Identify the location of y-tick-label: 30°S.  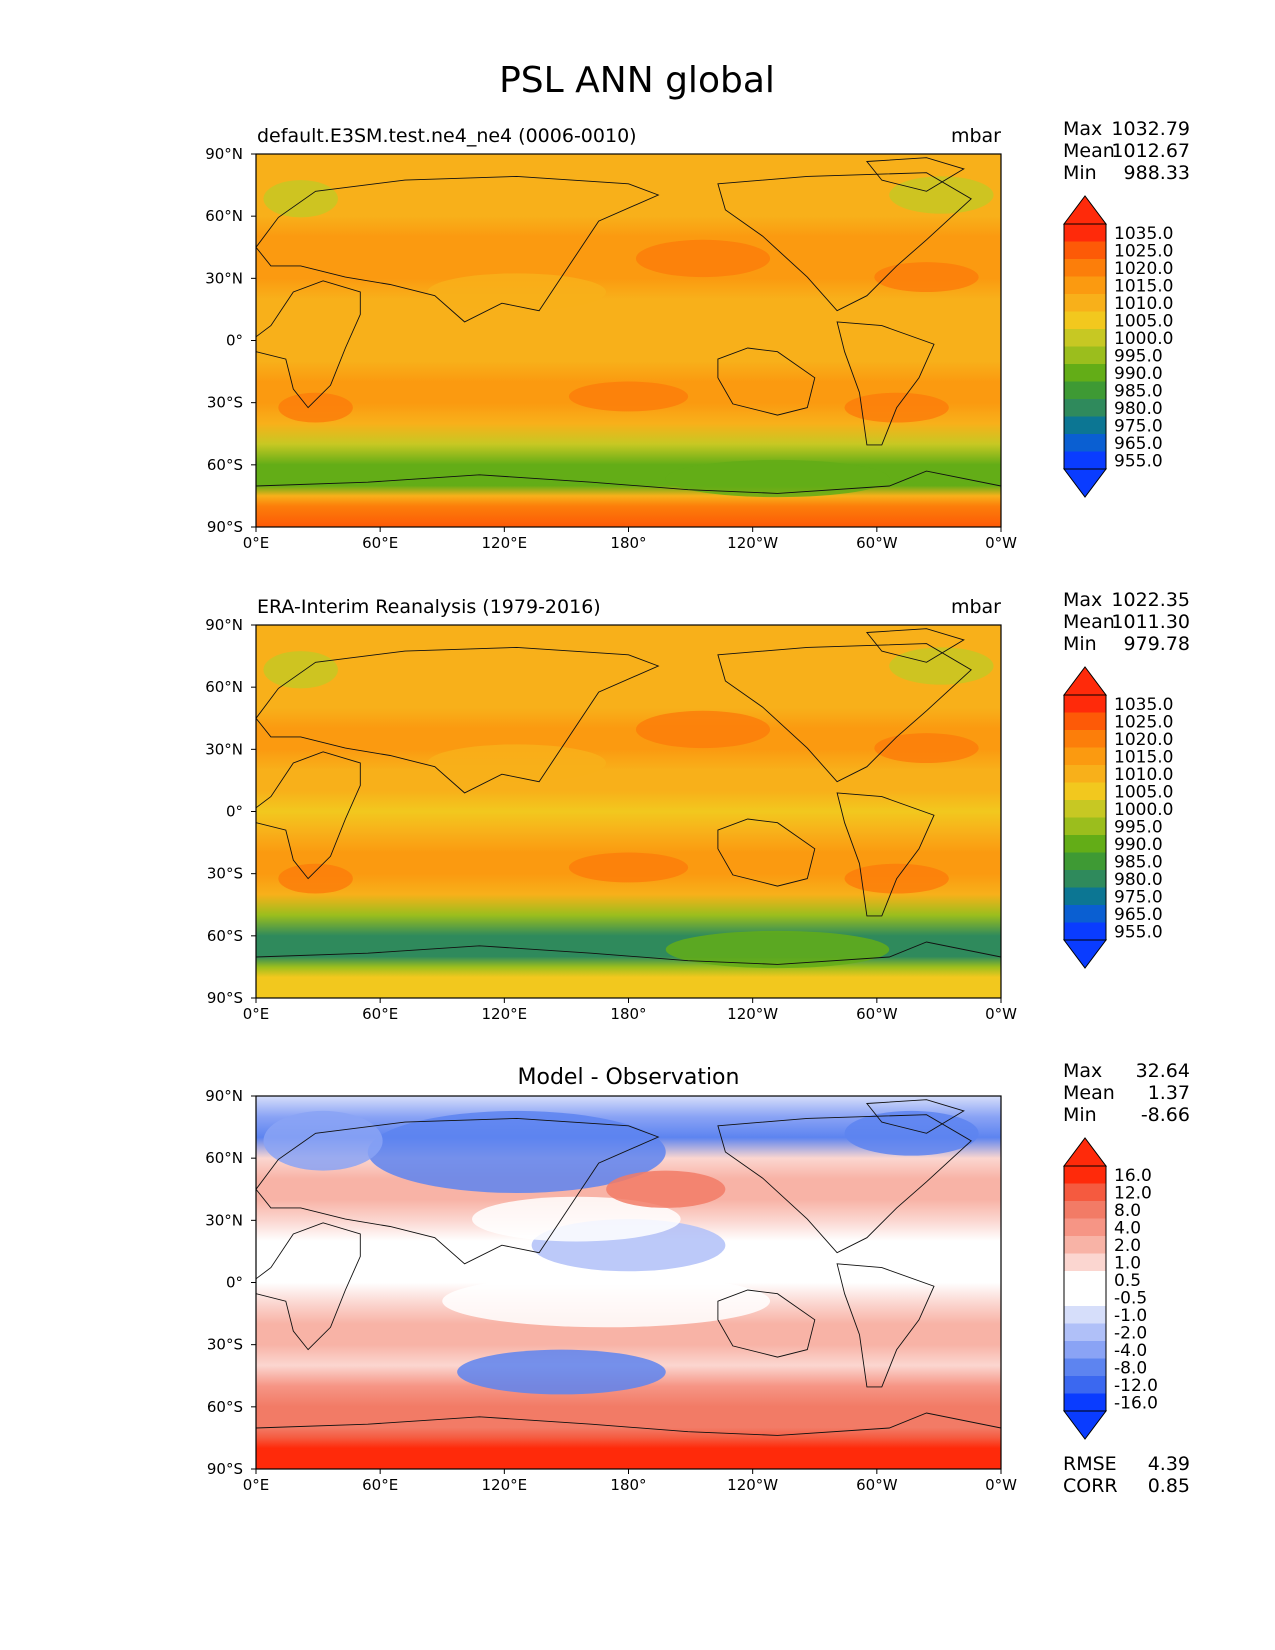
(225, 1345).